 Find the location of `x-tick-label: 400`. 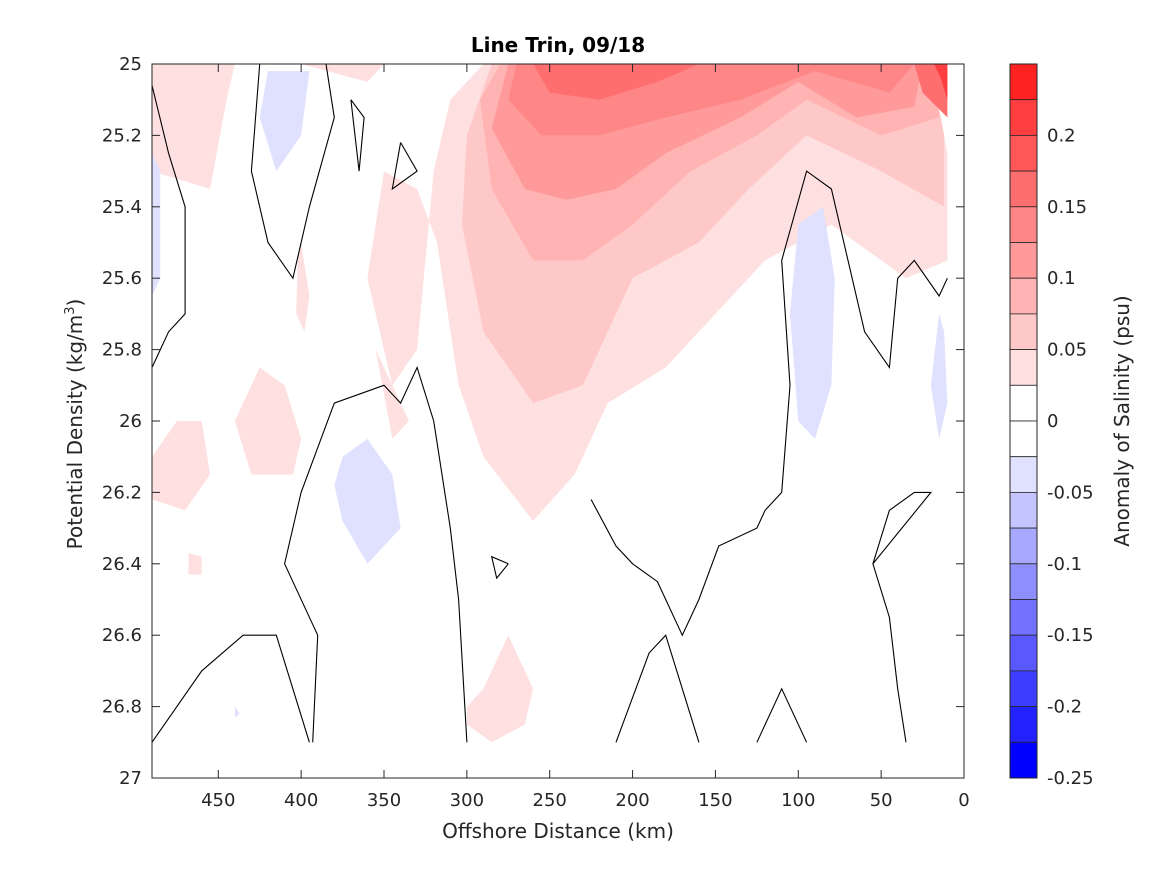

x-tick-label: 400 is located at coordinates (301, 800).